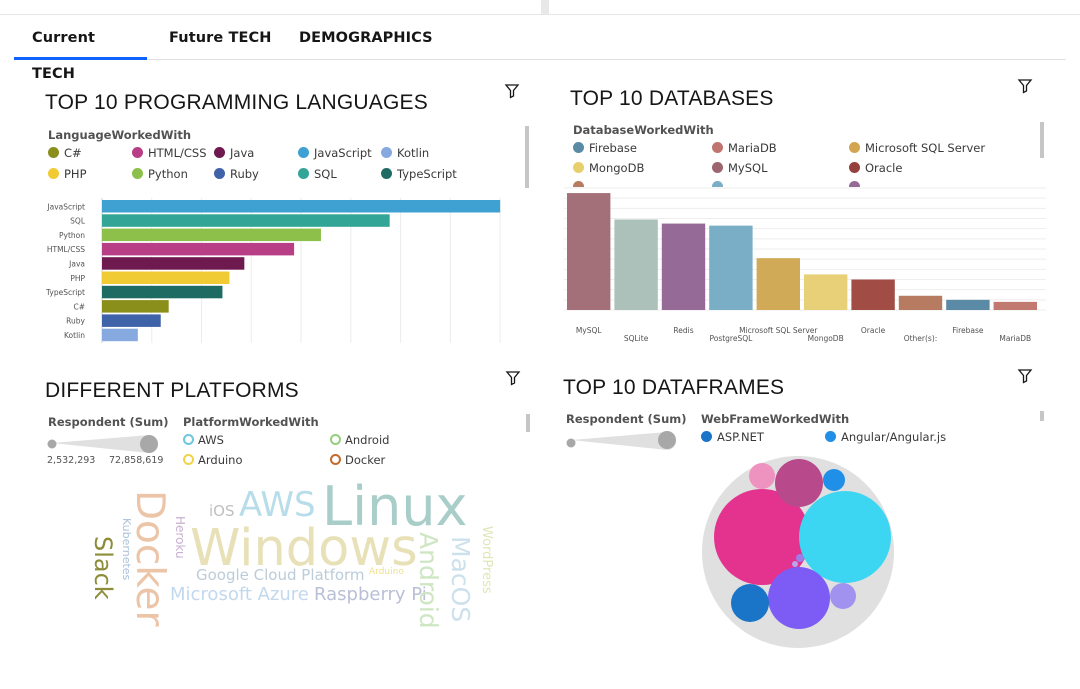 The height and width of the screenshot is (689, 1080). Describe the element at coordinates (168, 174) in the screenshot. I see `legend-label: Python` at that location.